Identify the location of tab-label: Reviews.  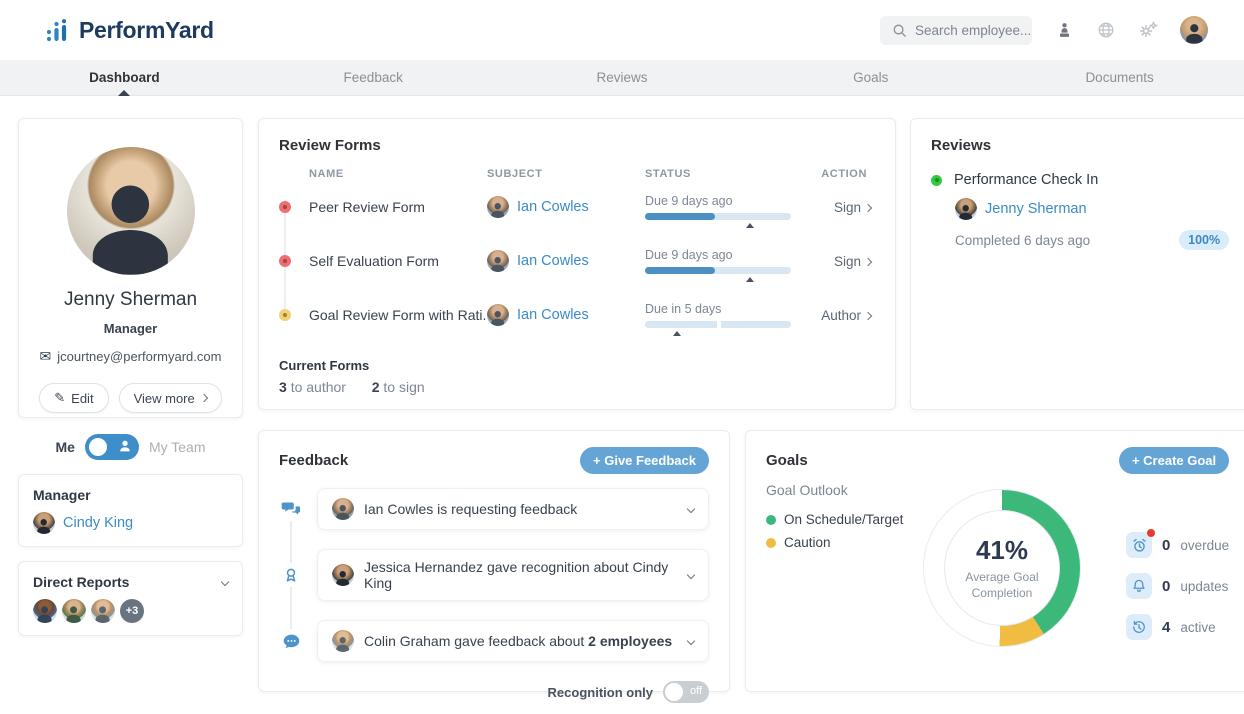
(622, 77).